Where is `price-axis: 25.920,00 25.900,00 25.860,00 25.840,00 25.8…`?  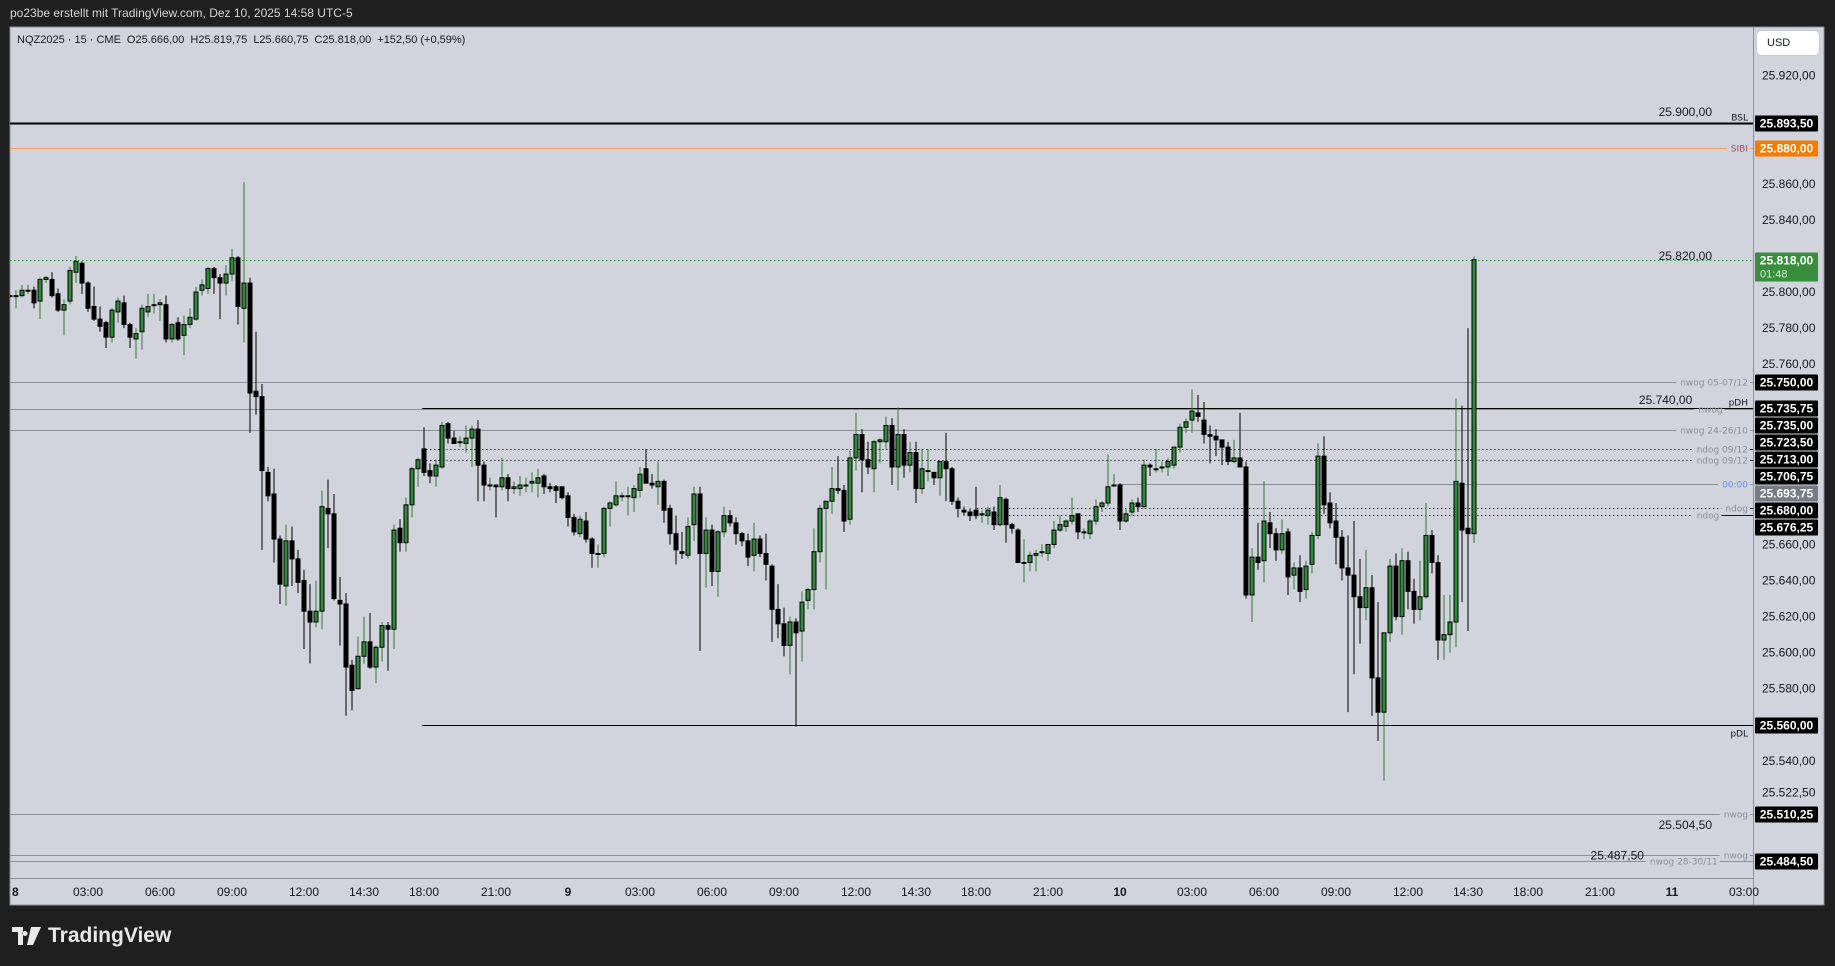
price-axis: 25.920,00 25.900,00 25.860,00 25.840,00 25.8… is located at coordinates (1703, 466).